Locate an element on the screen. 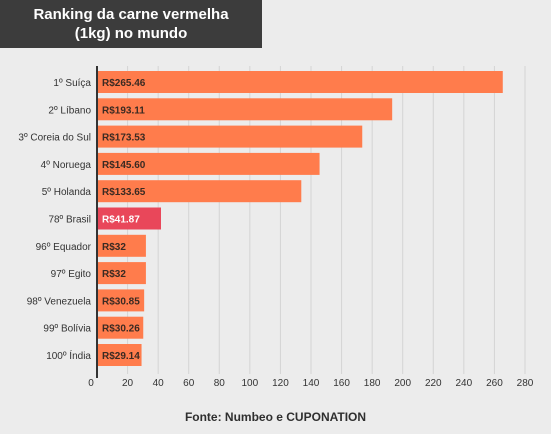 The width and height of the screenshot is (551, 434). chart-title-box: Ranking da carne vermelha (1kg) no mundo is located at coordinates (131, 24).